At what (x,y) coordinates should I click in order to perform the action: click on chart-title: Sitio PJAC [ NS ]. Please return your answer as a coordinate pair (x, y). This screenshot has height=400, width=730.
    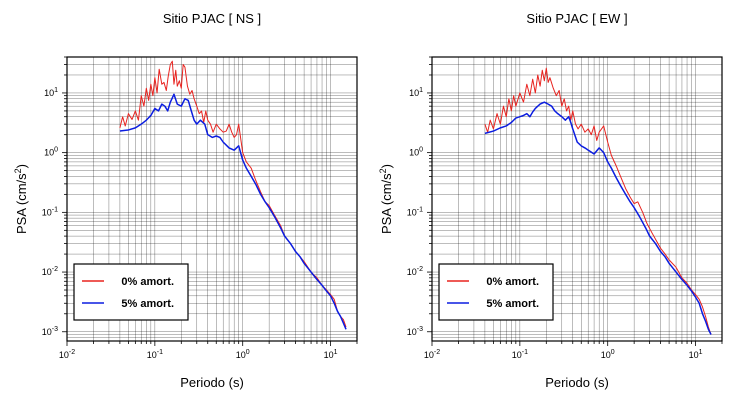
    Looking at the image, I should click on (212, 18).